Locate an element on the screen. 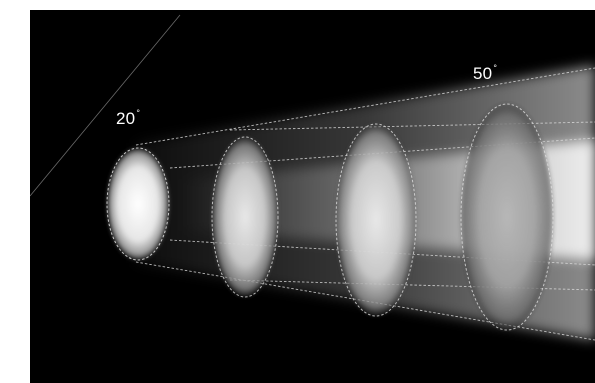 The height and width of the screenshot is (383, 595). angle-label-20: 20° is located at coordinates (128, 118).